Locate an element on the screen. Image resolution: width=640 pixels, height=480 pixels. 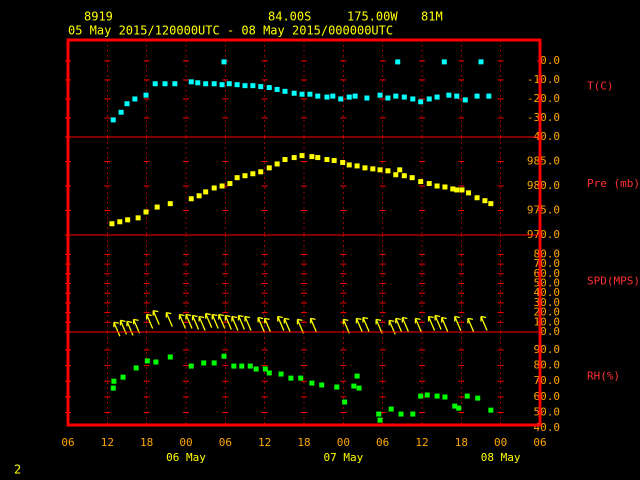
y-tick-label: -30.0 is located at coordinates (543, 117).